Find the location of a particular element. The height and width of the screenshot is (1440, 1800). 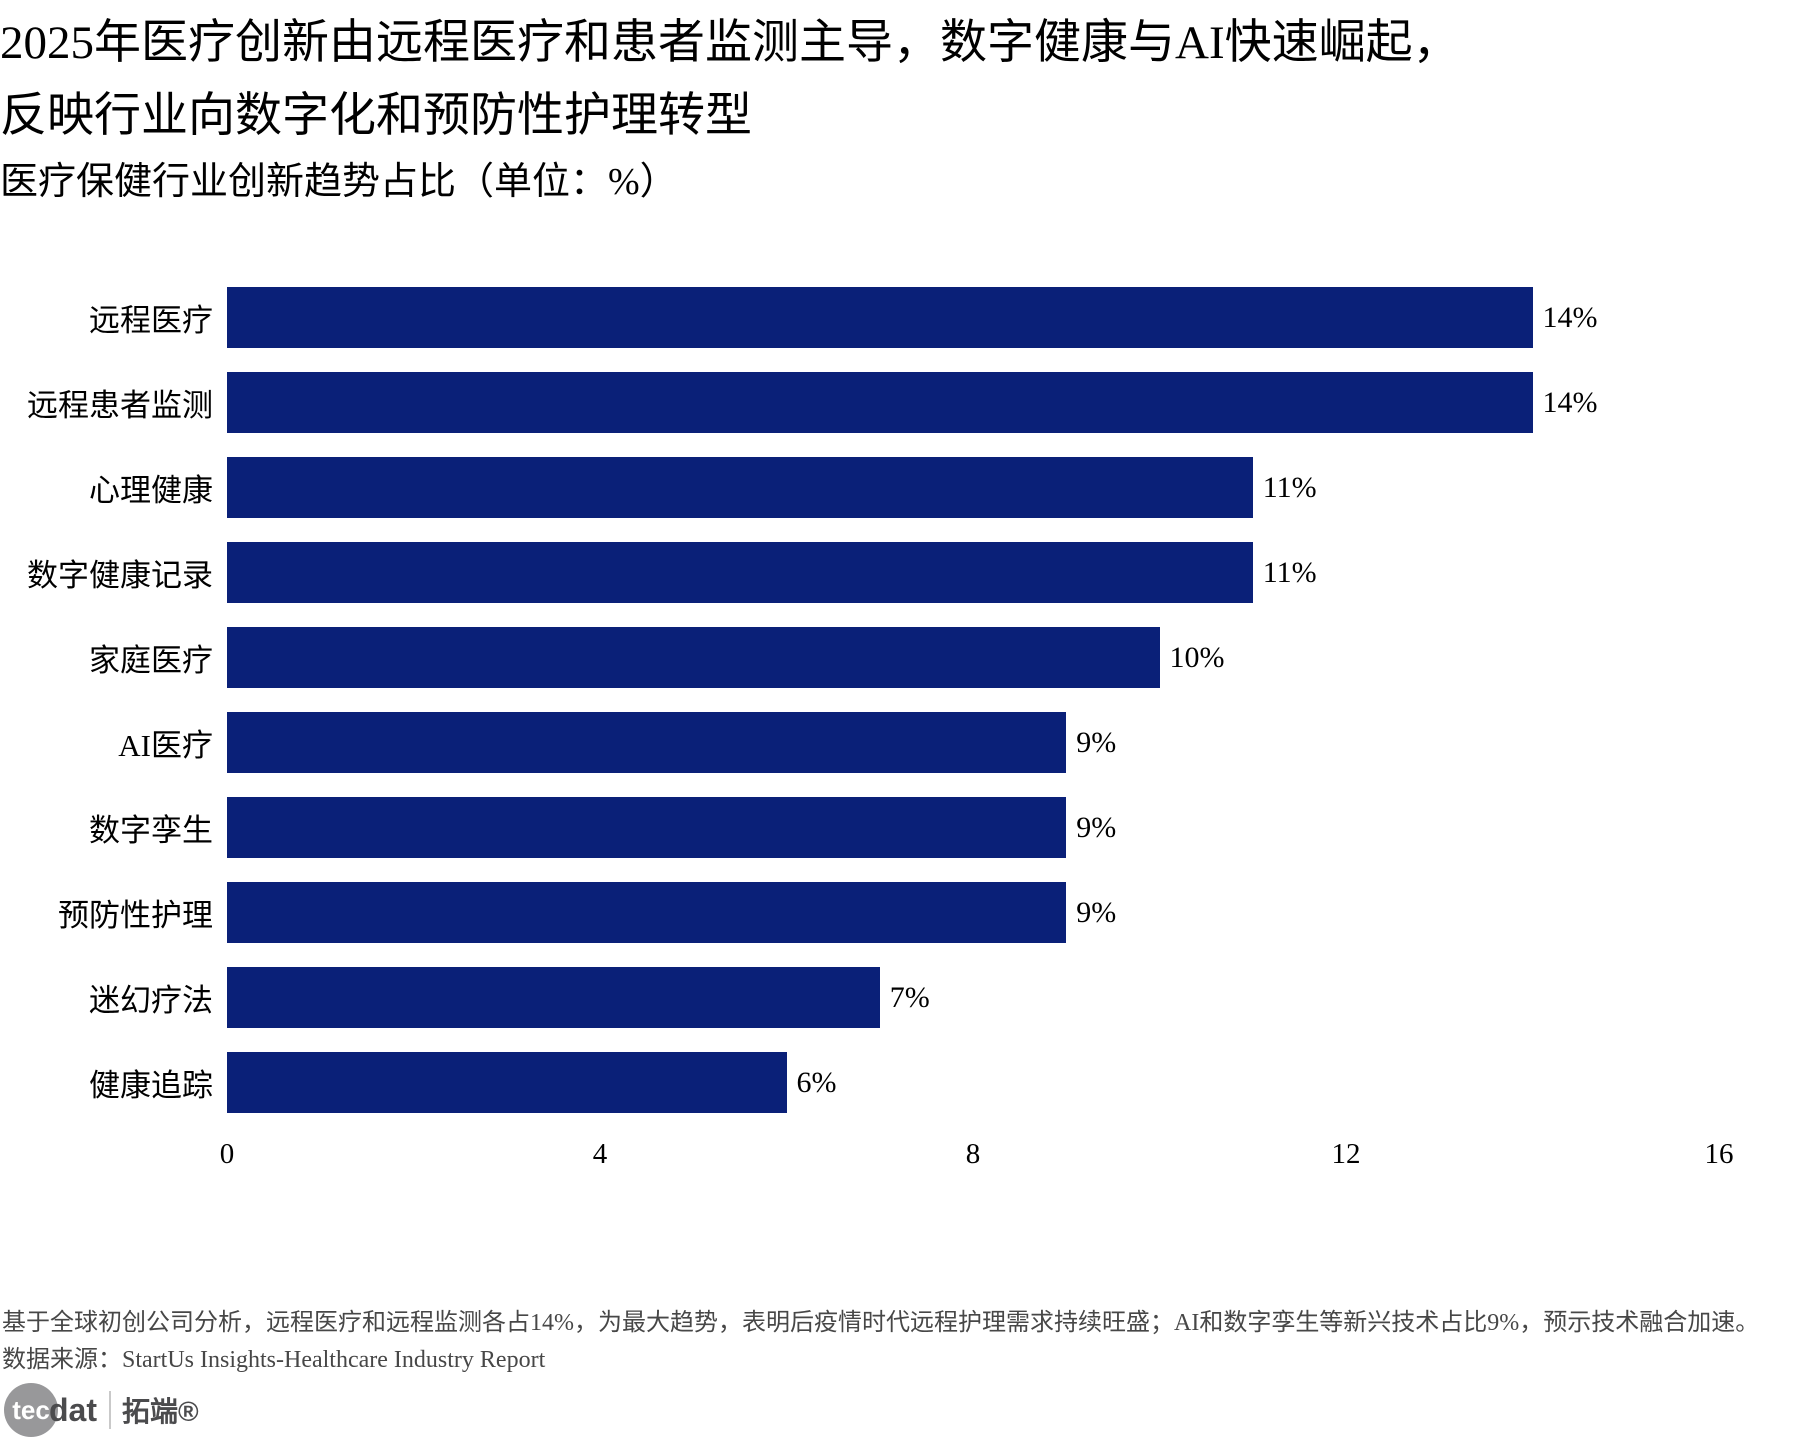

value-label: 7% is located at coordinates (909, 997).